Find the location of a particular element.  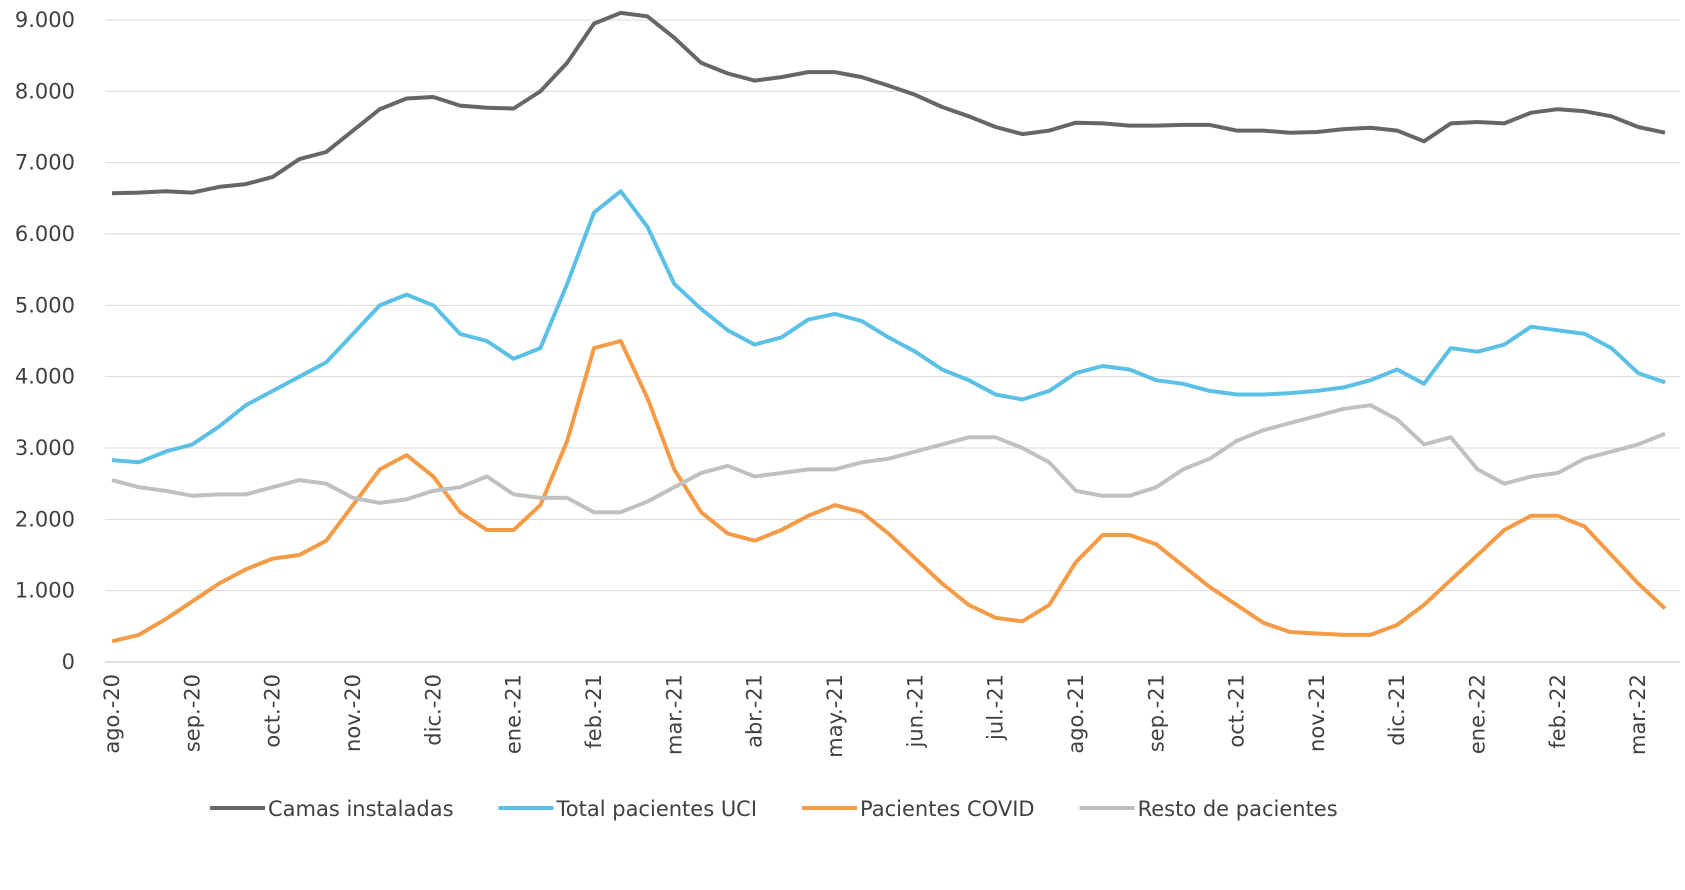

x-tick-label: ene.-21 is located at coordinates (514, 714).